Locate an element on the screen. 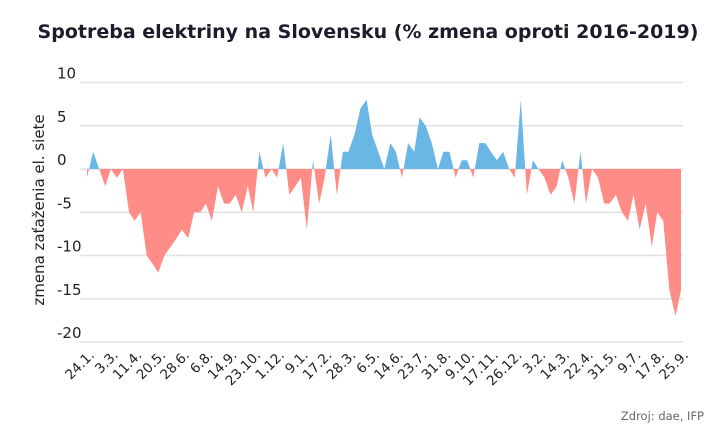 The width and height of the screenshot is (718, 437). y-axis-ticks: 10 5 0 -5 -10 -15 -20 is located at coordinates (69, 204).